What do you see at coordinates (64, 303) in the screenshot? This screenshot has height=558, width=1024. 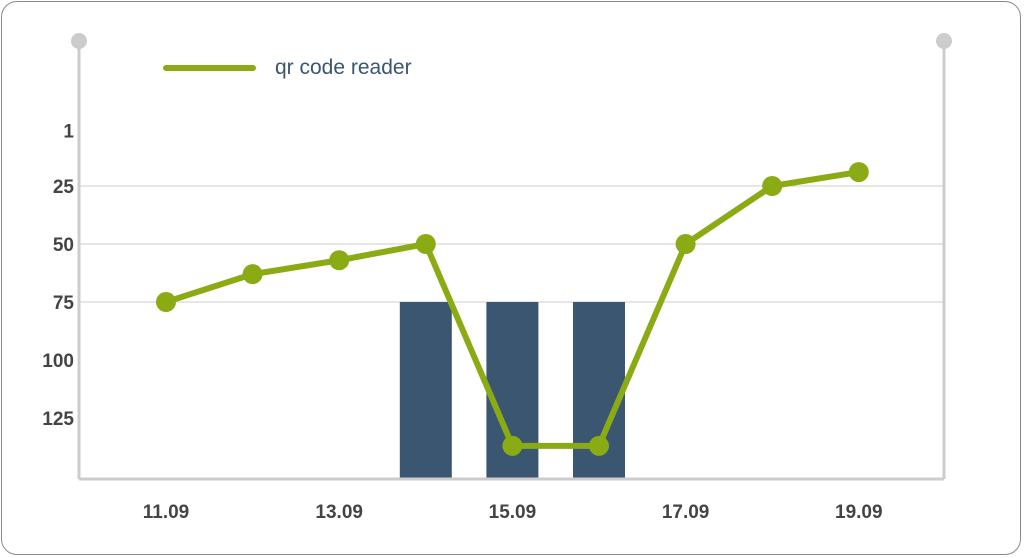 I see `y-tick-label: 75` at bounding box center [64, 303].